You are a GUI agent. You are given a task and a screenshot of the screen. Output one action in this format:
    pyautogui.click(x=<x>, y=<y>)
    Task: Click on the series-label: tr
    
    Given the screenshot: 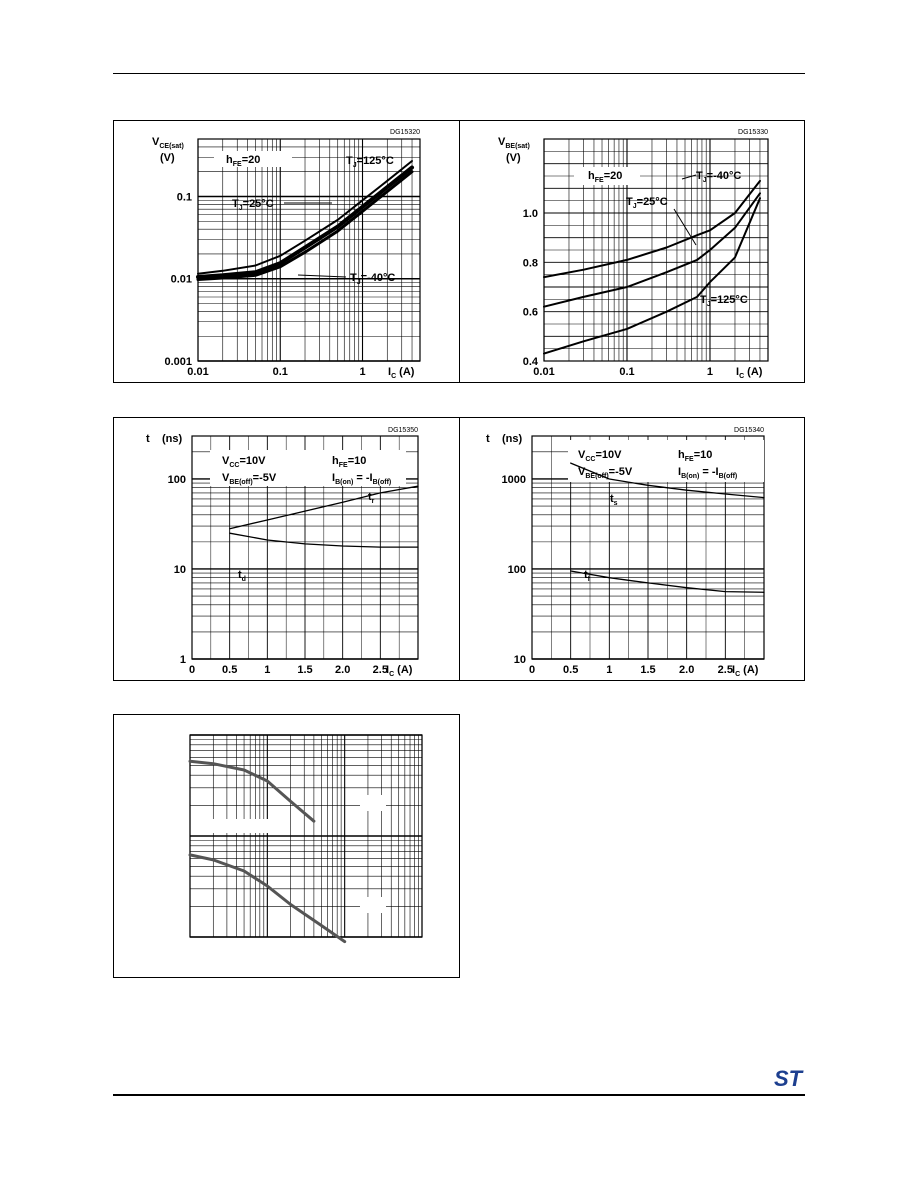 What is the action you would take?
    pyautogui.click(x=371, y=498)
    